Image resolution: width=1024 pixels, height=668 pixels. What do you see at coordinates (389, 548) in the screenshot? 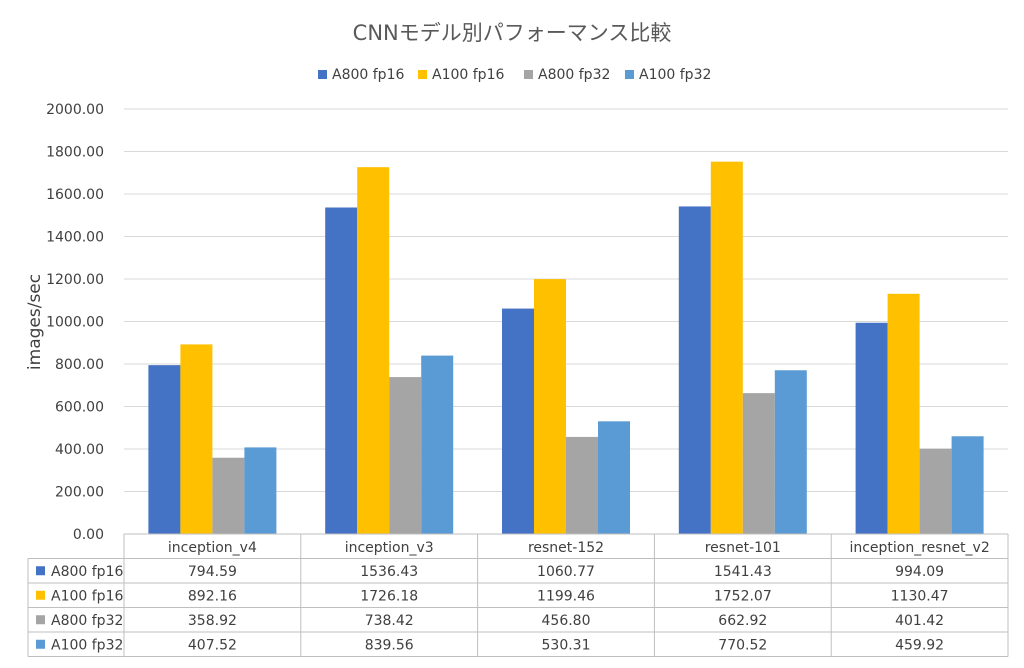
I see `category-label: inception_v3` at bounding box center [389, 548].